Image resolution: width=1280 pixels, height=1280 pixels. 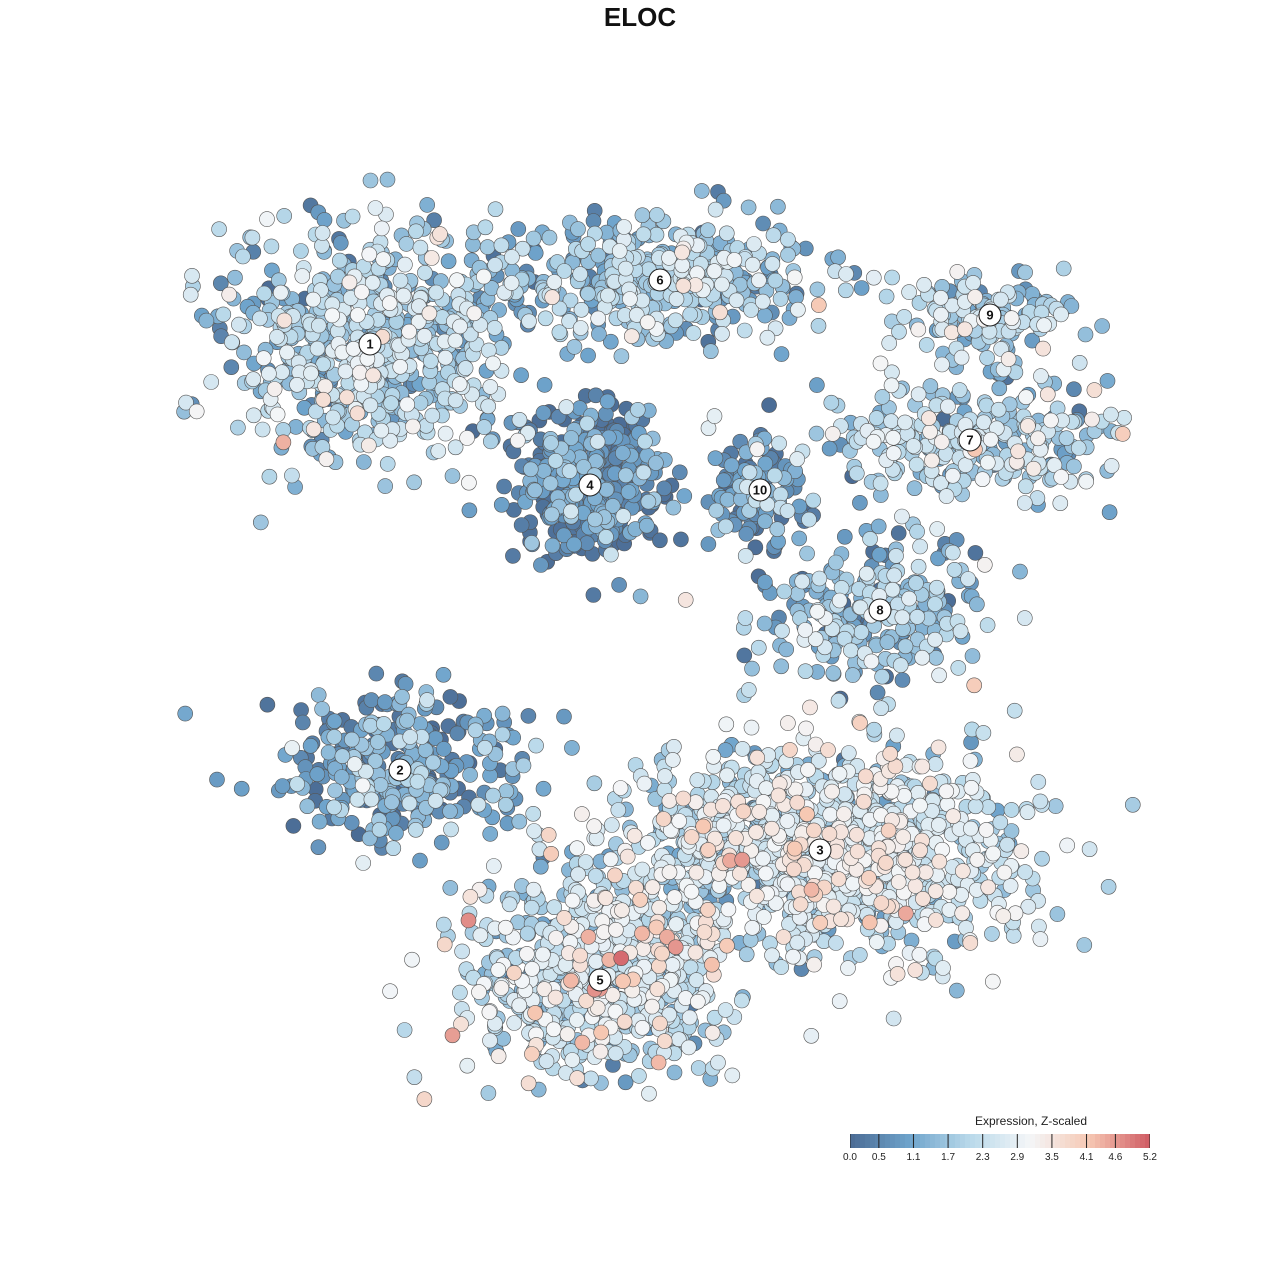 What do you see at coordinates (400, 770) in the screenshot?
I see `cluster-label-2: 2` at bounding box center [400, 770].